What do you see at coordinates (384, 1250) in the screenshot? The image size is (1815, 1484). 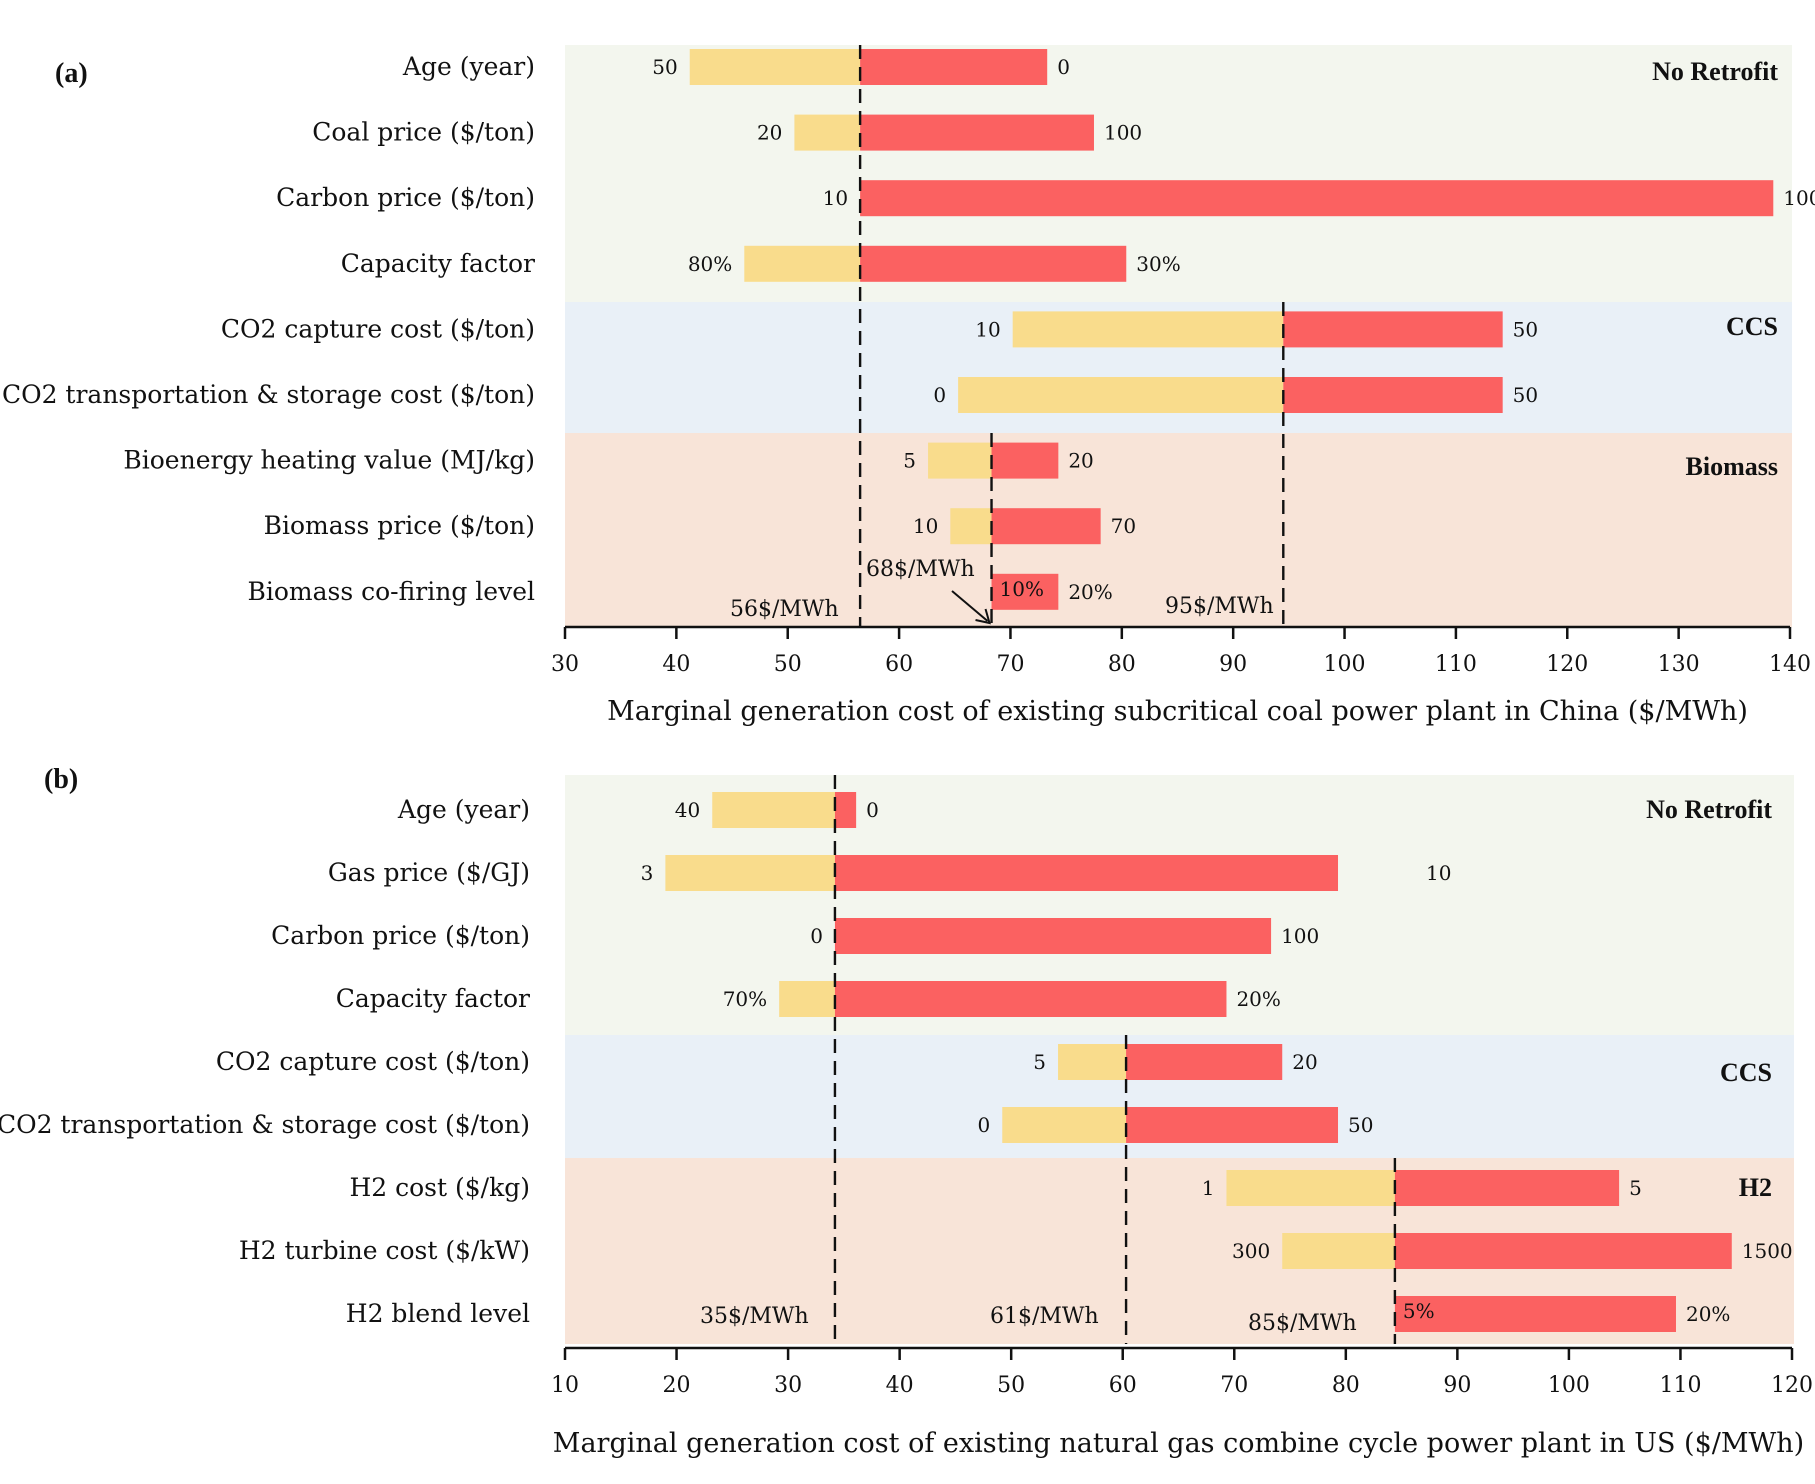 I see `row-label: H2 turbine cost ($/kW)` at bounding box center [384, 1250].